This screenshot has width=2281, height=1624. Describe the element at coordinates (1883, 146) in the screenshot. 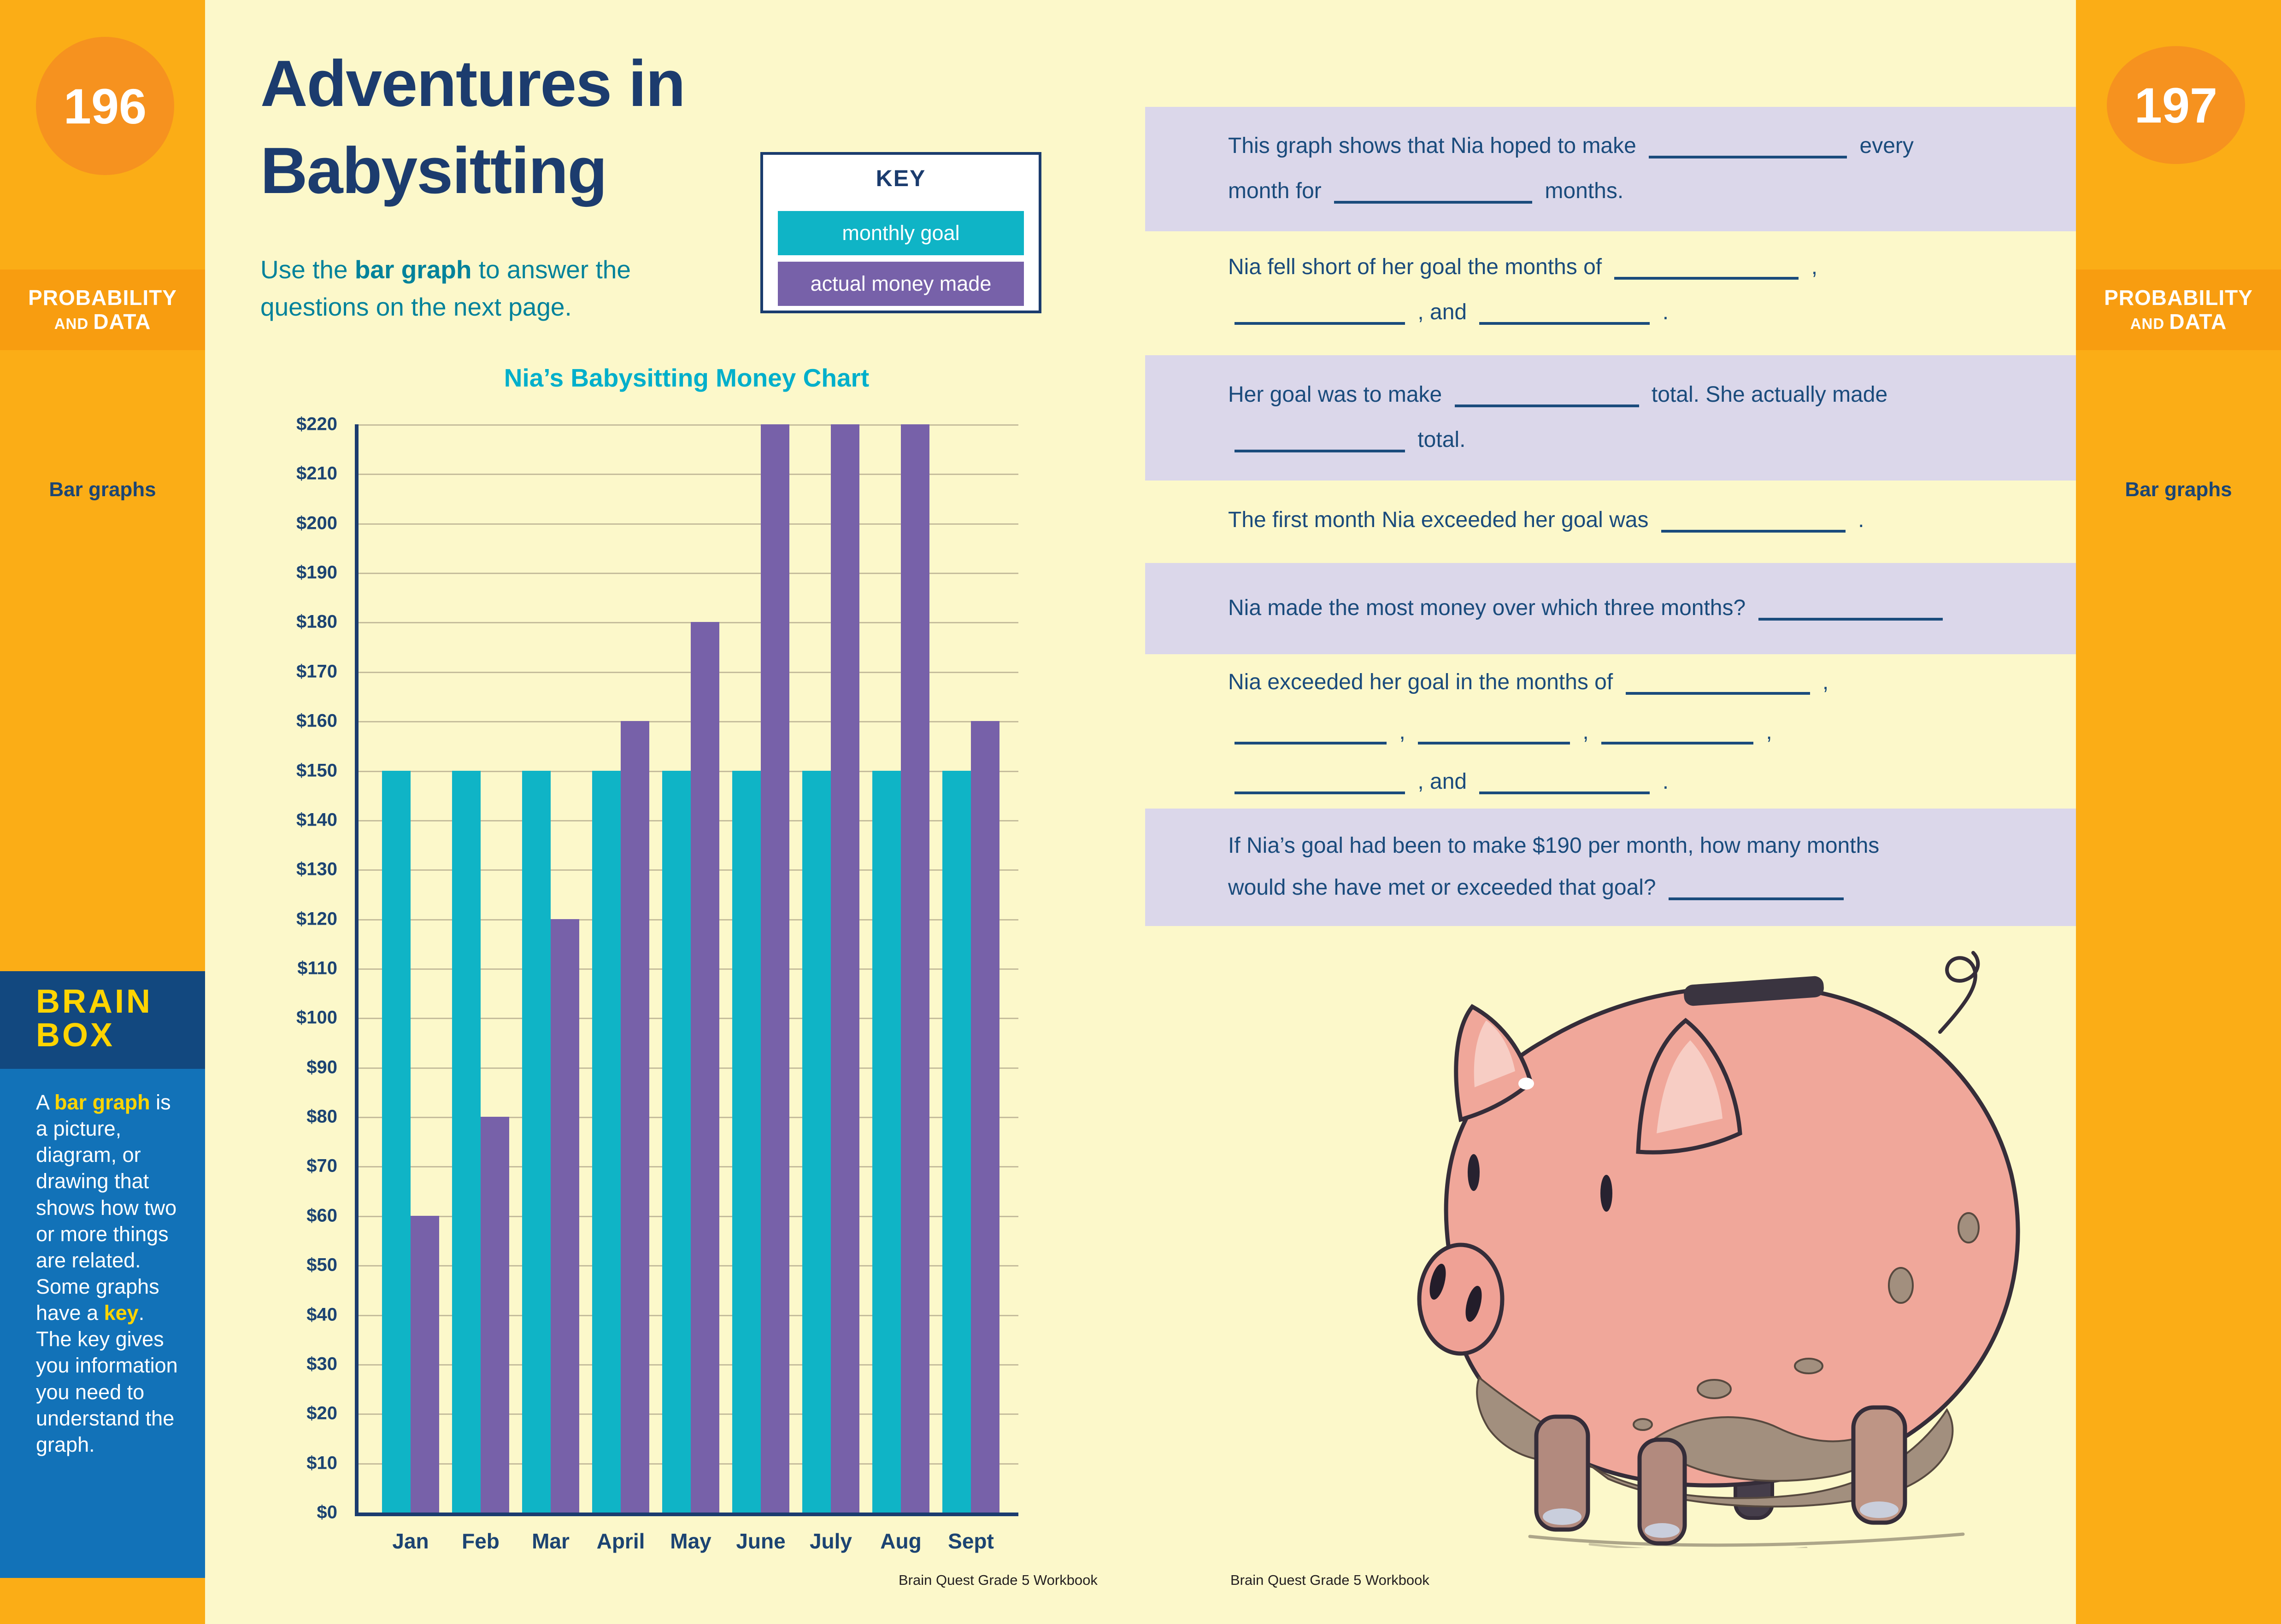

I see `question-text: every` at that location.